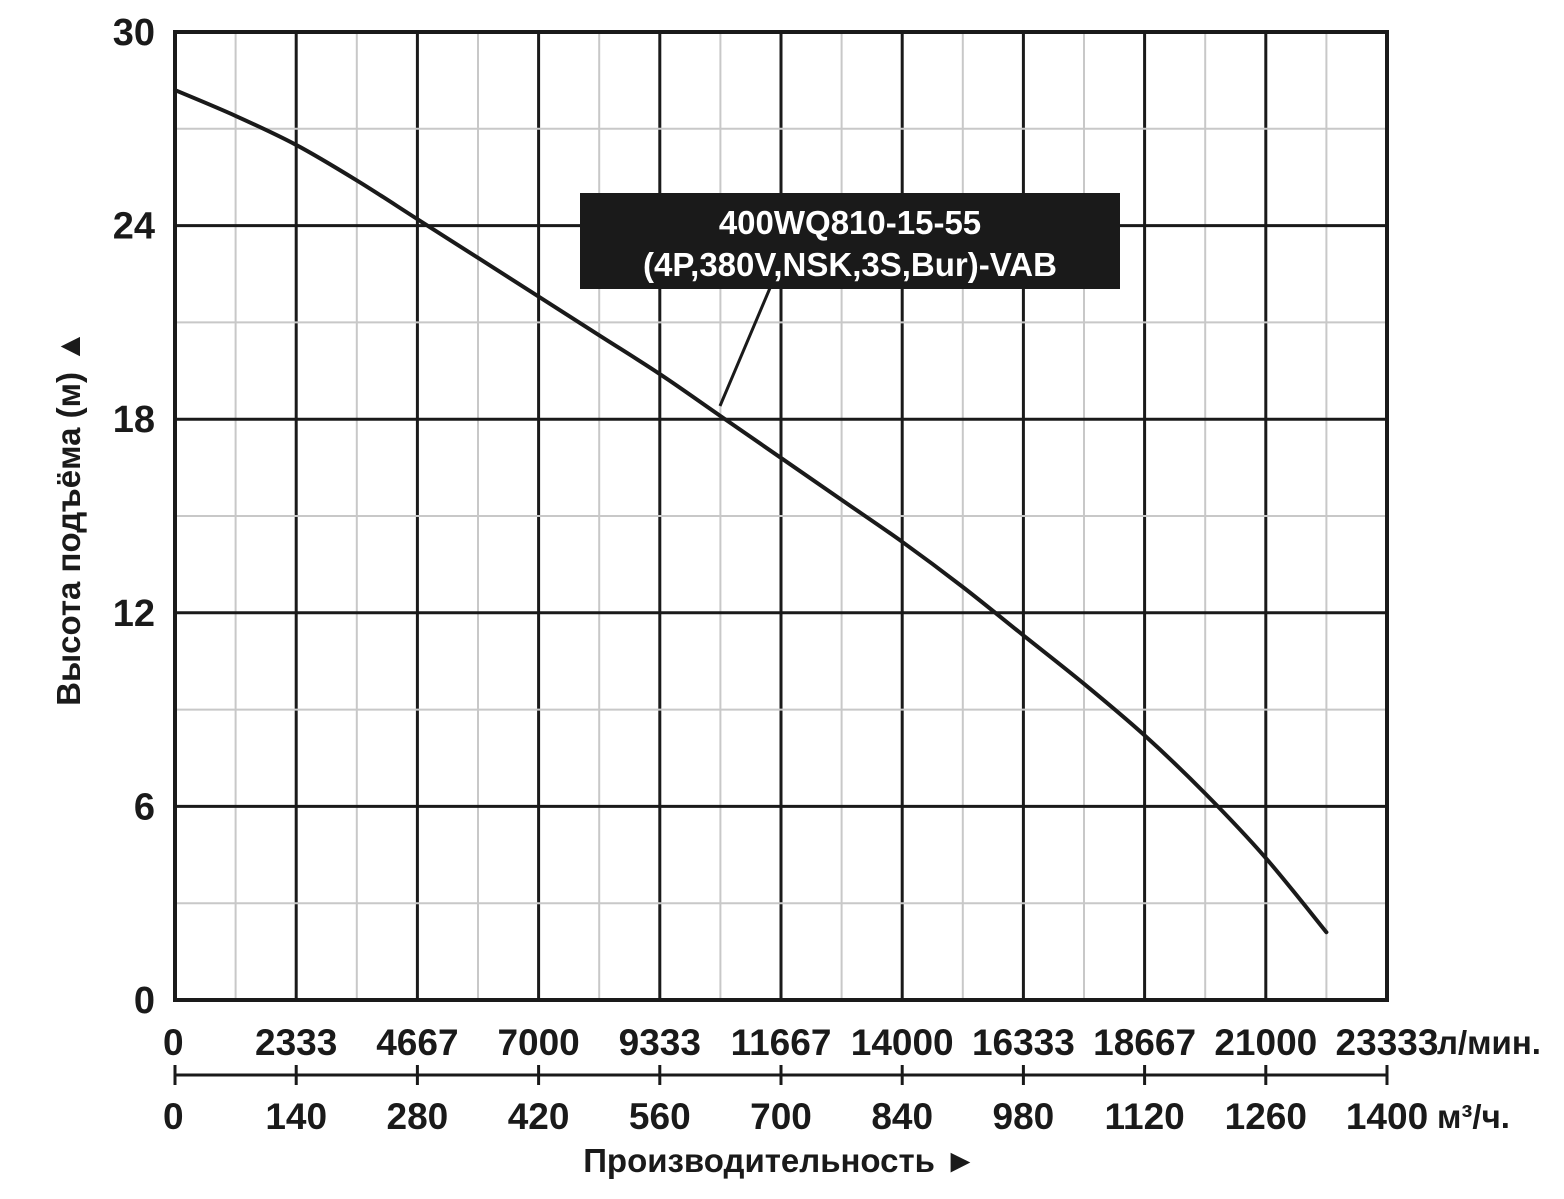  Describe the element at coordinates (144, 807) in the screenshot. I see `y-tick-label: 6` at that location.